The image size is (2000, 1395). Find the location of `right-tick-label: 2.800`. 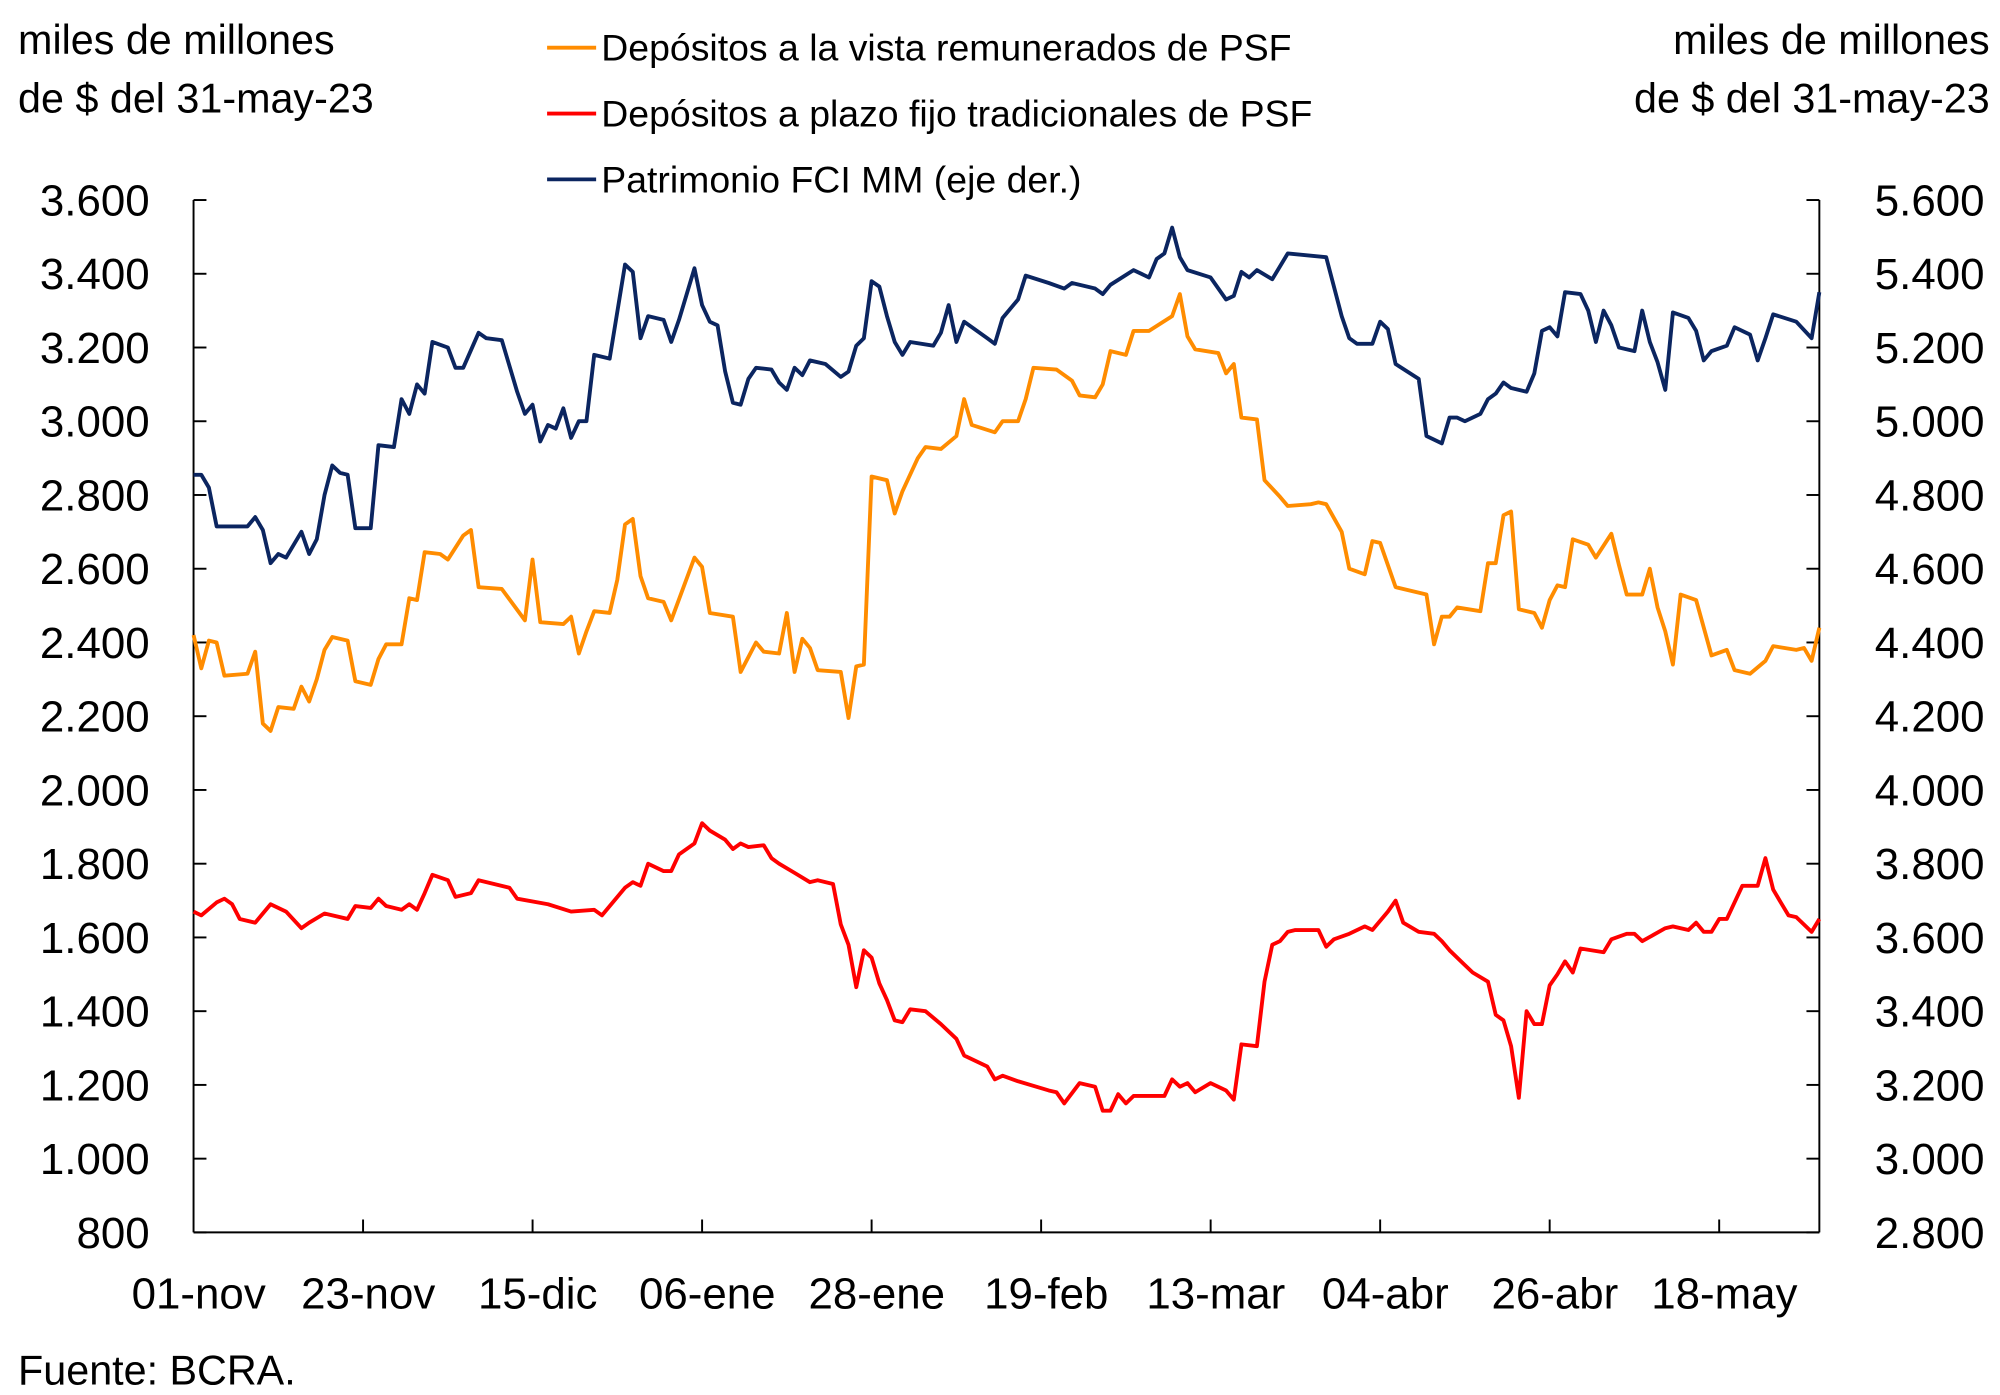

right-tick-label: 2.800 is located at coordinates (1930, 1233).